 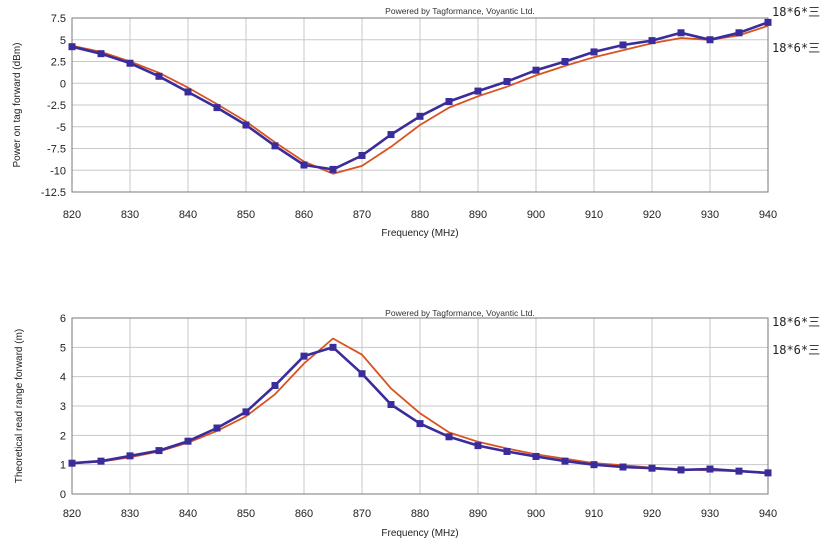 What do you see at coordinates (19, 406) in the screenshot?
I see `y-axis-label: Theoretical read range forward (m)` at bounding box center [19, 406].